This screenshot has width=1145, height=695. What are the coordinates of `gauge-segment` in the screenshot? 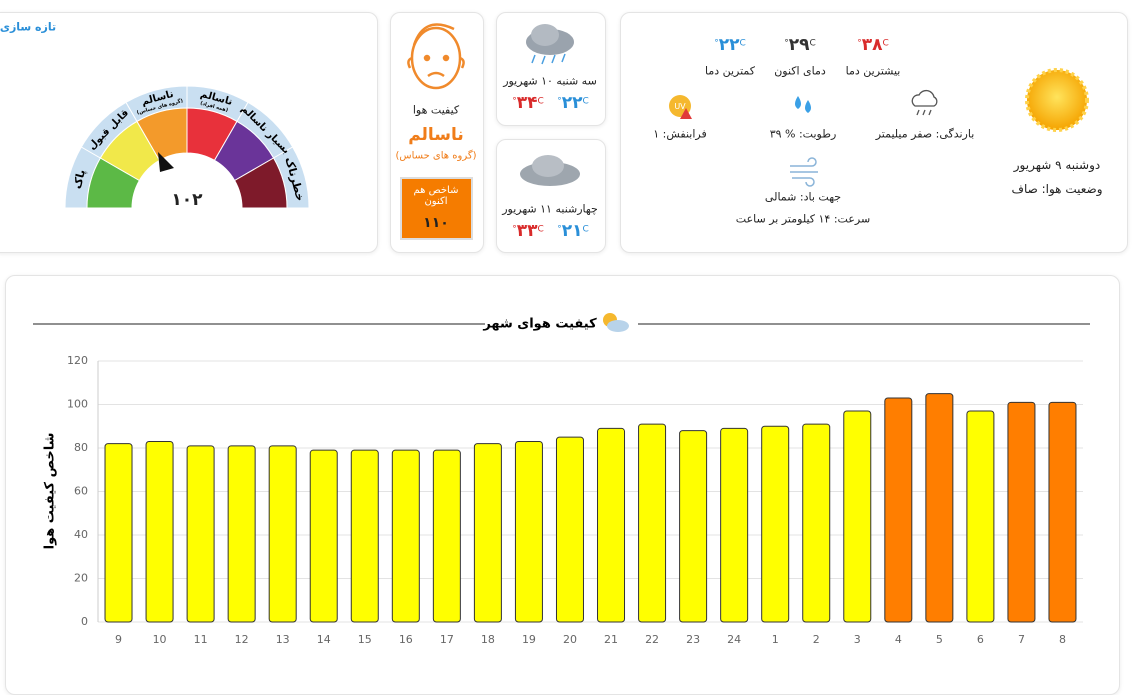 It's located at (260, 183).